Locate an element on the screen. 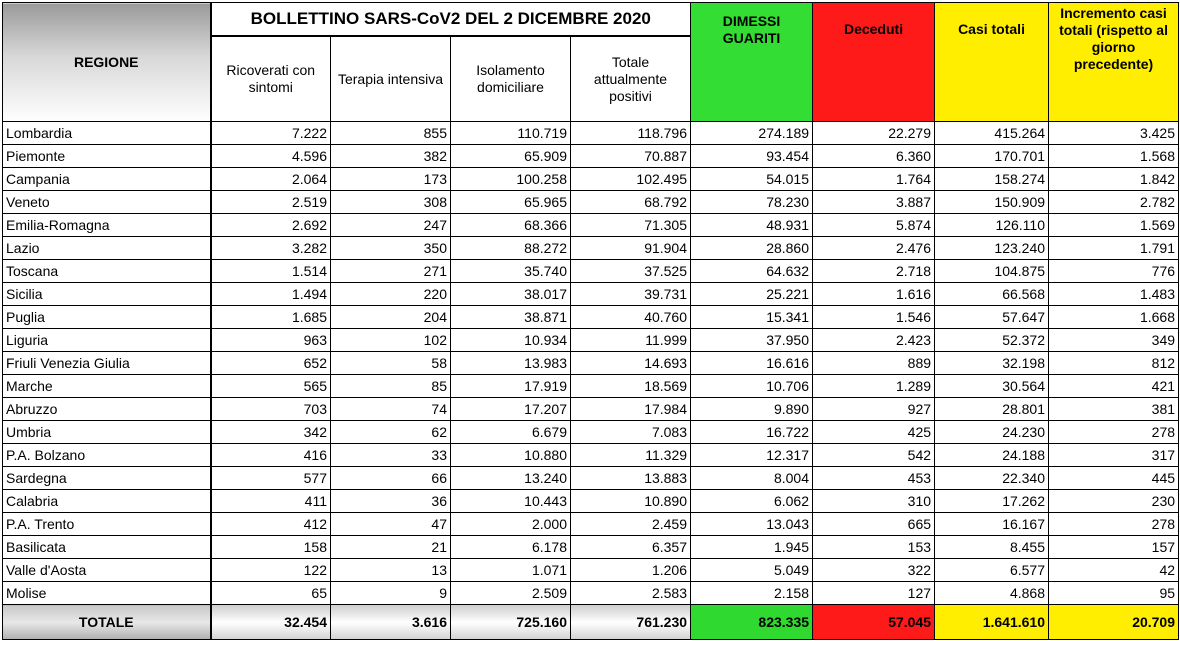  cell-isolamento: 10.880 is located at coordinates (510, 455).